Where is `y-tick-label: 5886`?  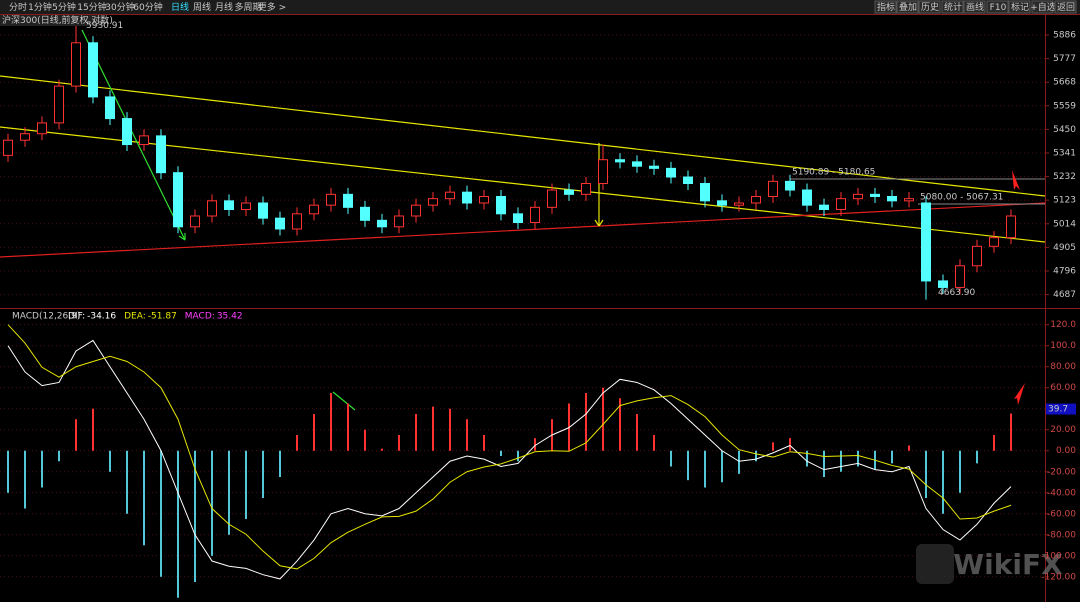
y-tick-label: 5886 is located at coordinates (1064, 36).